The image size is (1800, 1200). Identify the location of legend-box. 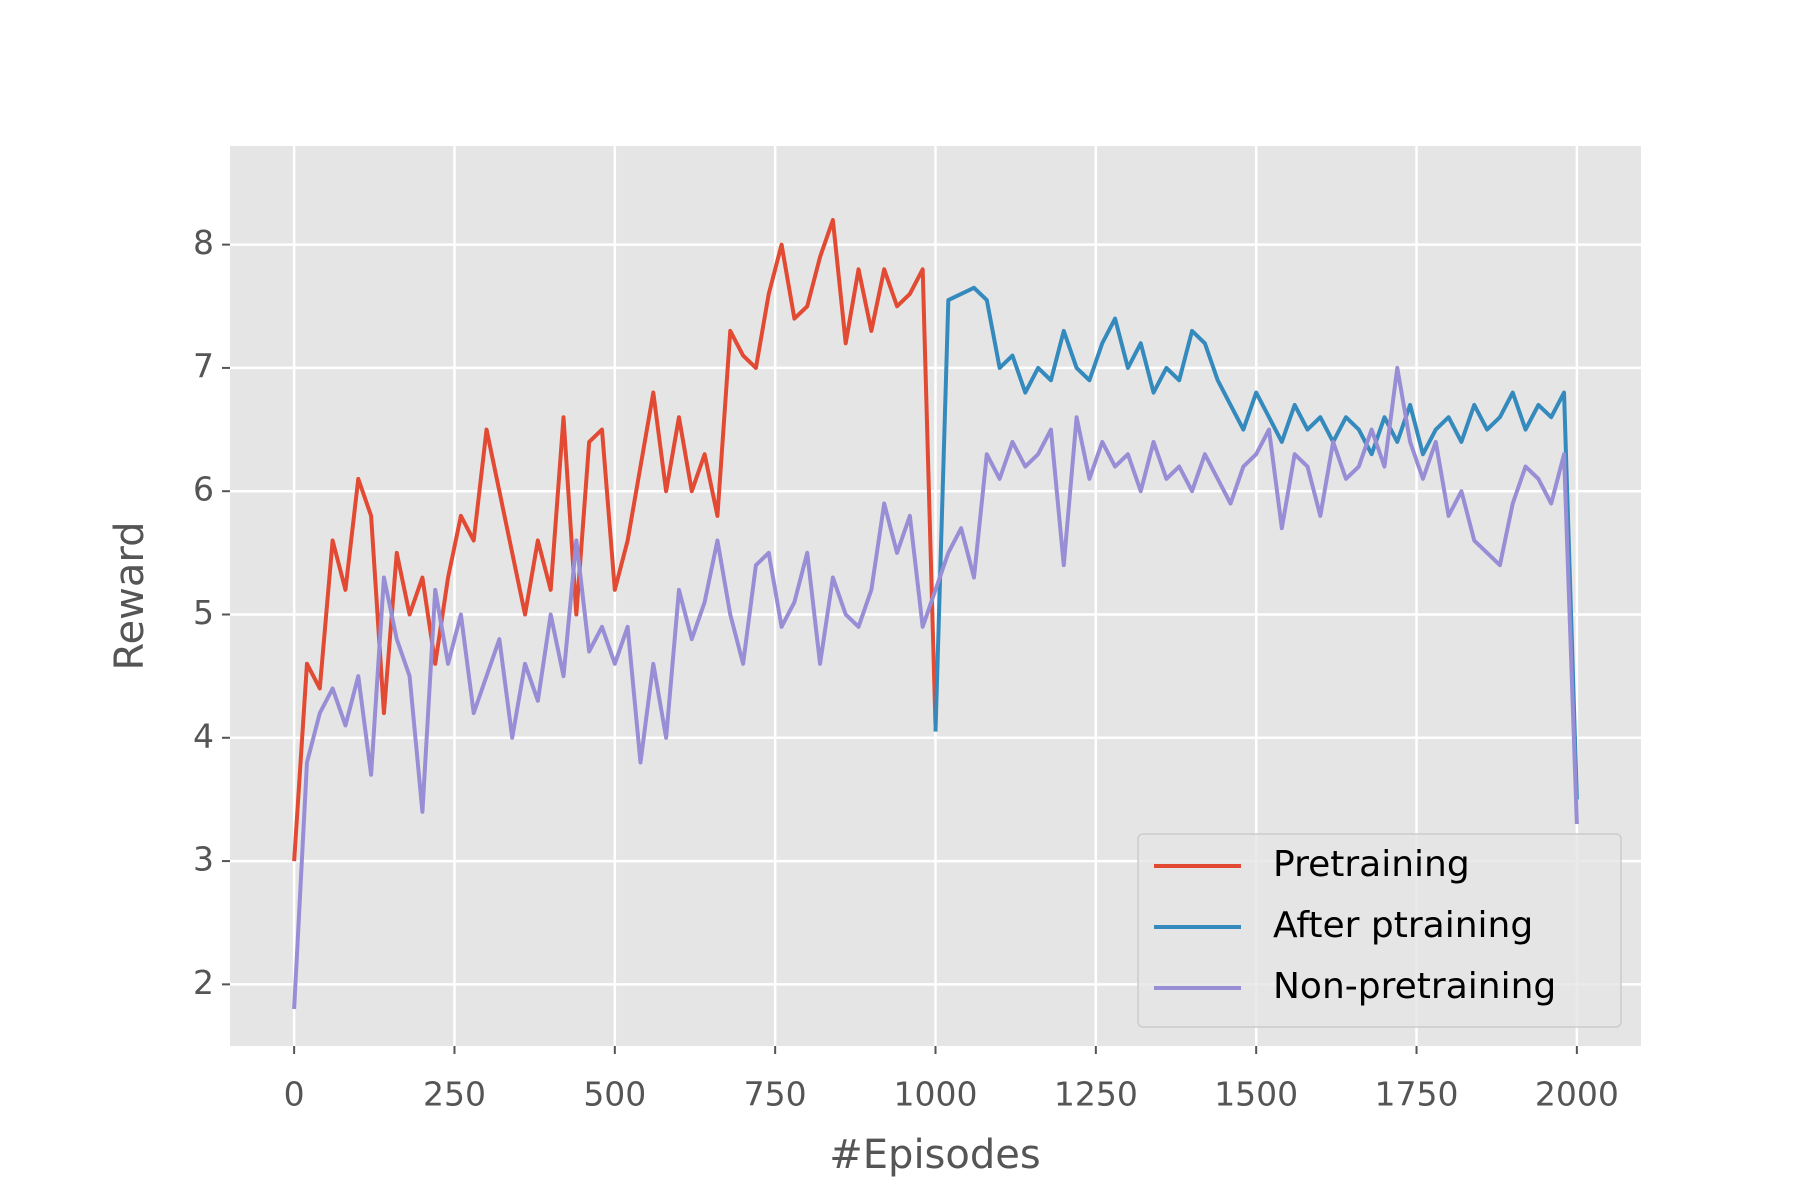
(1379, 930).